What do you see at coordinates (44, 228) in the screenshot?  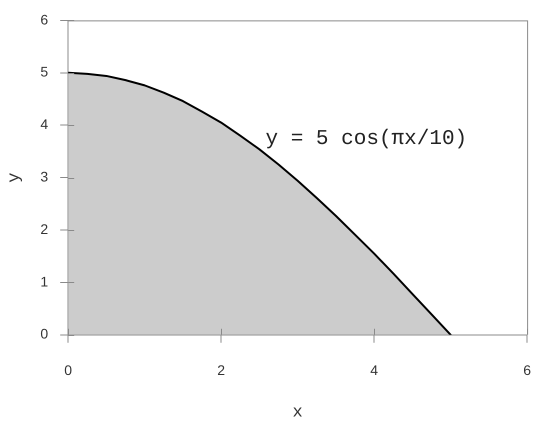 I see `y-tick-label: 2` at bounding box center [44, 228].